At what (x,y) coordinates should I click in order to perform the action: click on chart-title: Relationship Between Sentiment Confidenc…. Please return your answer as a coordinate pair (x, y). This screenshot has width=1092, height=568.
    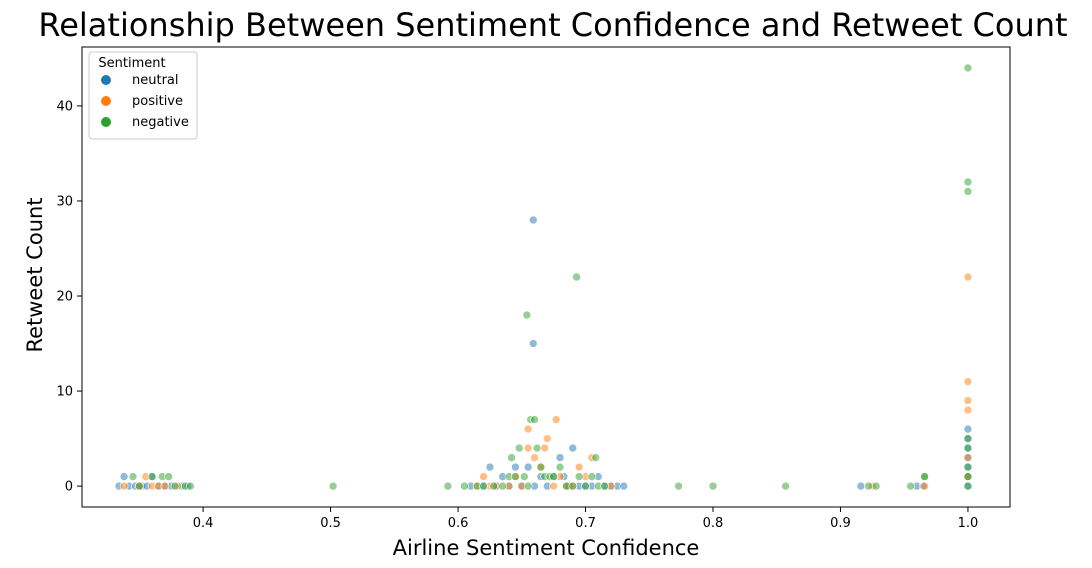
    Looking at the image, I should click on (552, 25).